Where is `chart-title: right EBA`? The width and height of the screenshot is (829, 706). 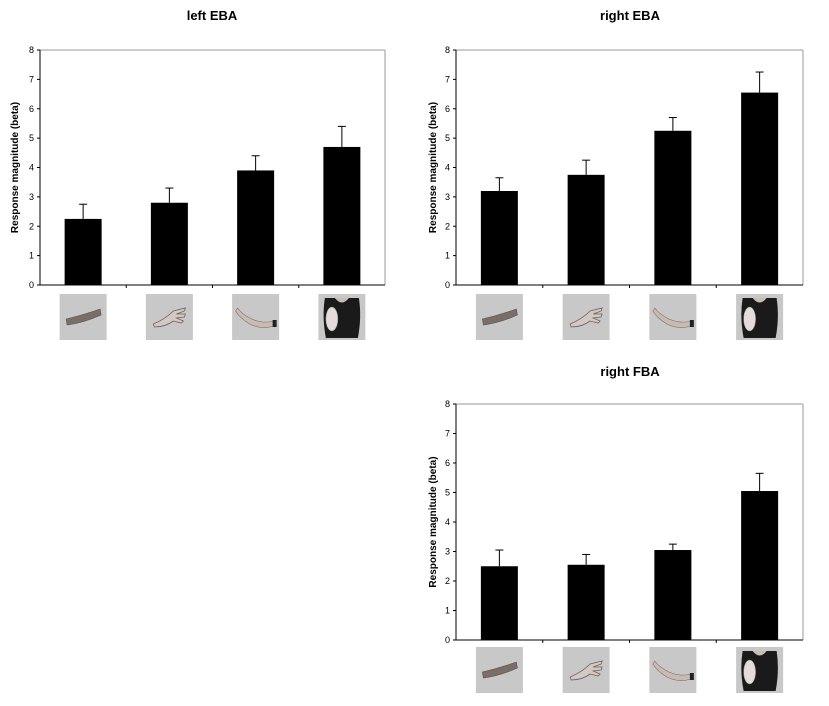
chart-title: right EBA is located at coordinates (630, 15).